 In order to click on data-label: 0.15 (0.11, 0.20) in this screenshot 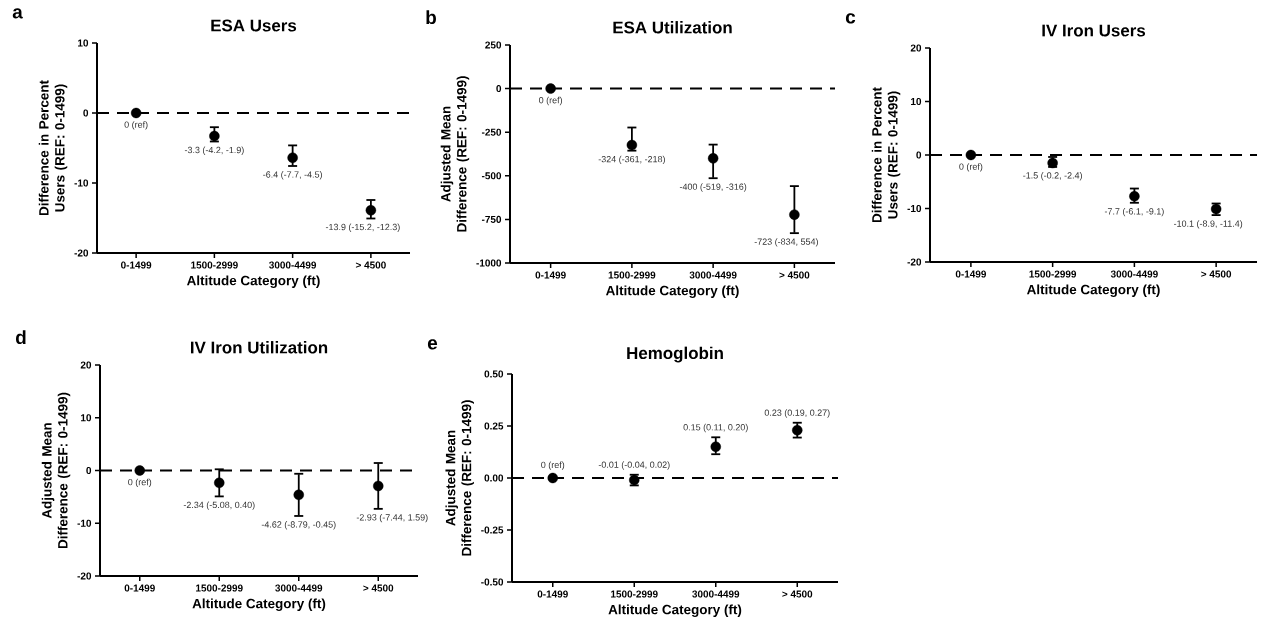, I will do `click(715, 428)`.